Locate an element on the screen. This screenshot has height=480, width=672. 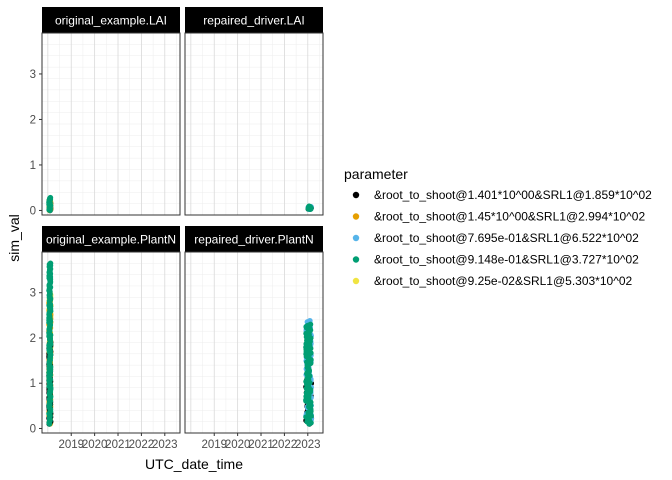
facet-panel: original_example.LAI is located at coordinates (111, 111).